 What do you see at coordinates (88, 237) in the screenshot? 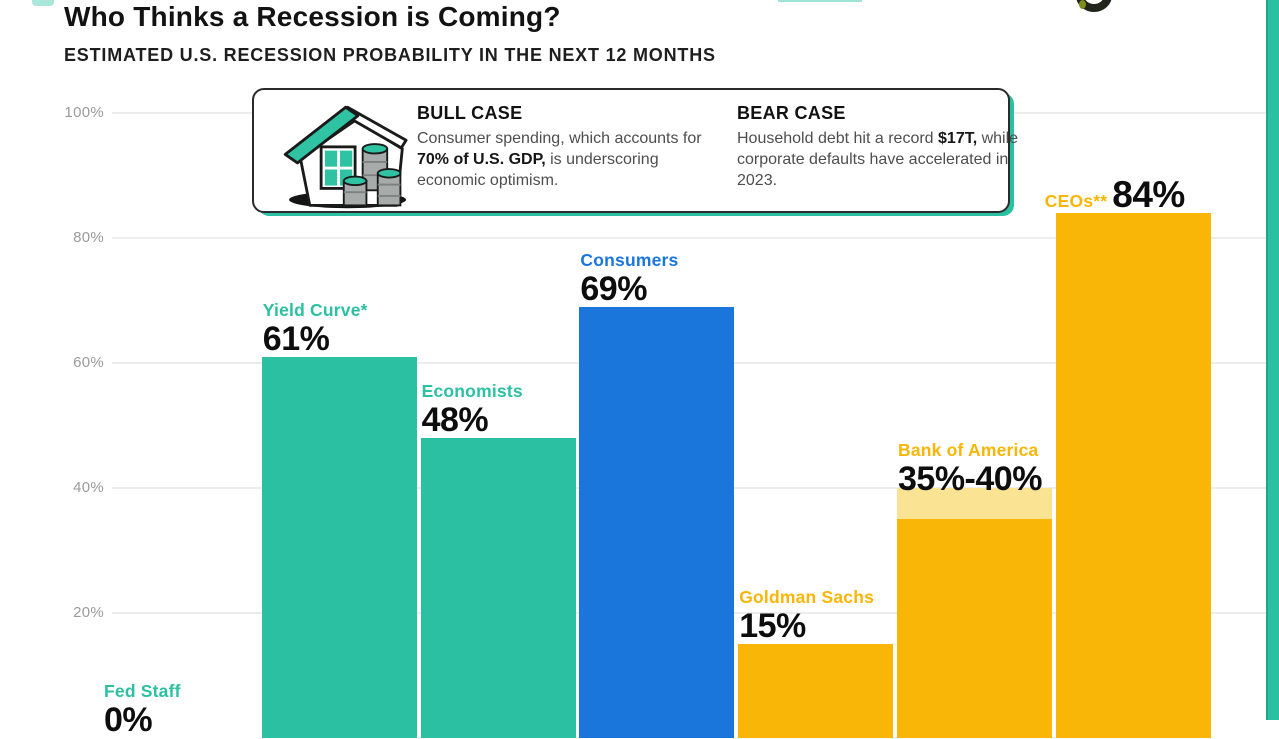
I see `y-tick-label-80: 80%` at bounding box center [88, 237].